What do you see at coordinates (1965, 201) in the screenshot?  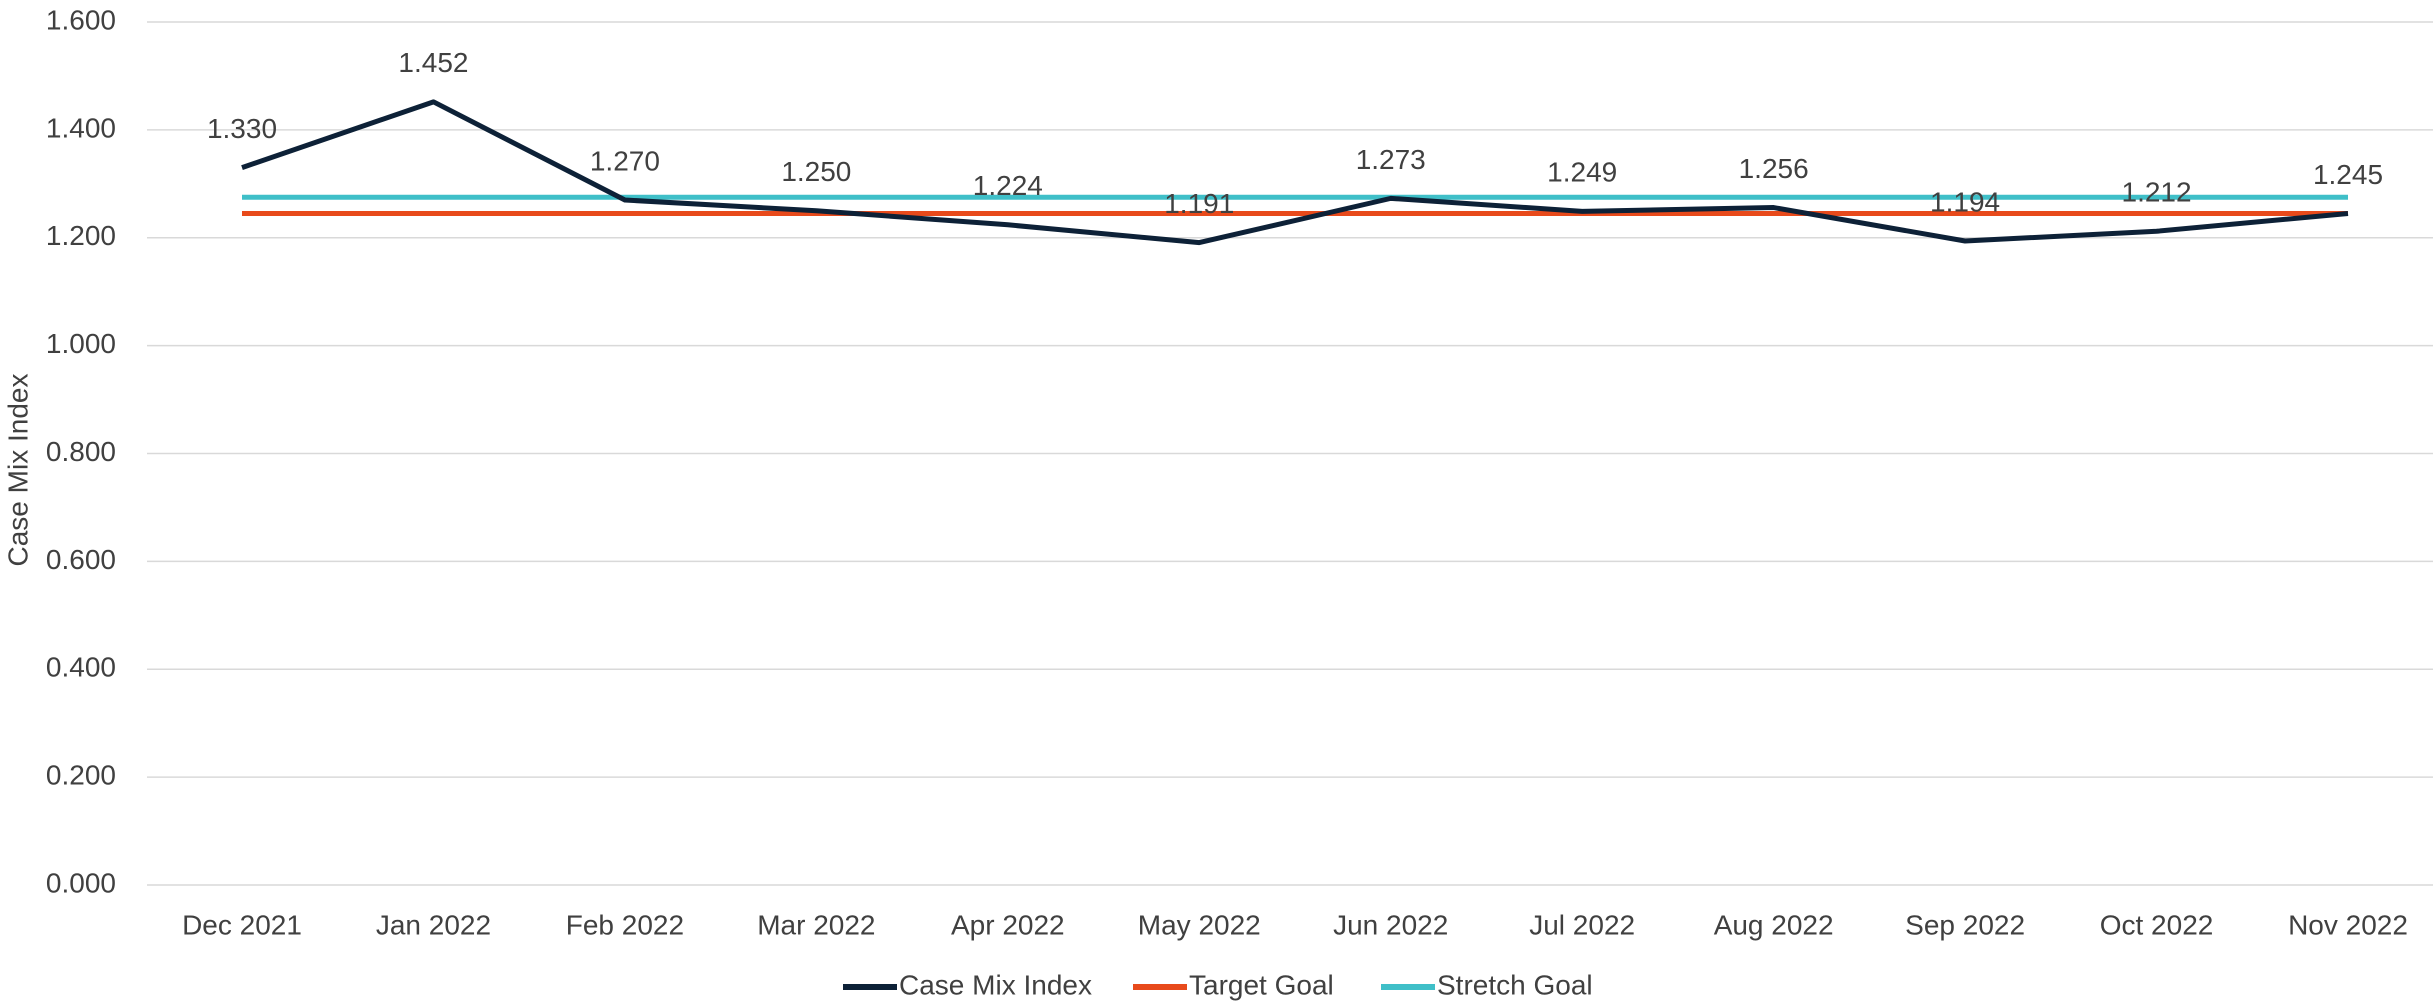 I see `data-label: 1.194` at bounding box center [1965, 201].